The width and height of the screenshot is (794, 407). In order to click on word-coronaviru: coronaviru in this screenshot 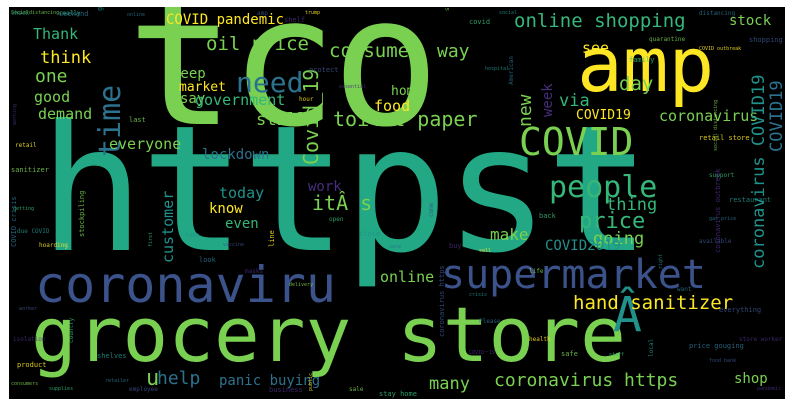, I will do `click(186, 285)`.